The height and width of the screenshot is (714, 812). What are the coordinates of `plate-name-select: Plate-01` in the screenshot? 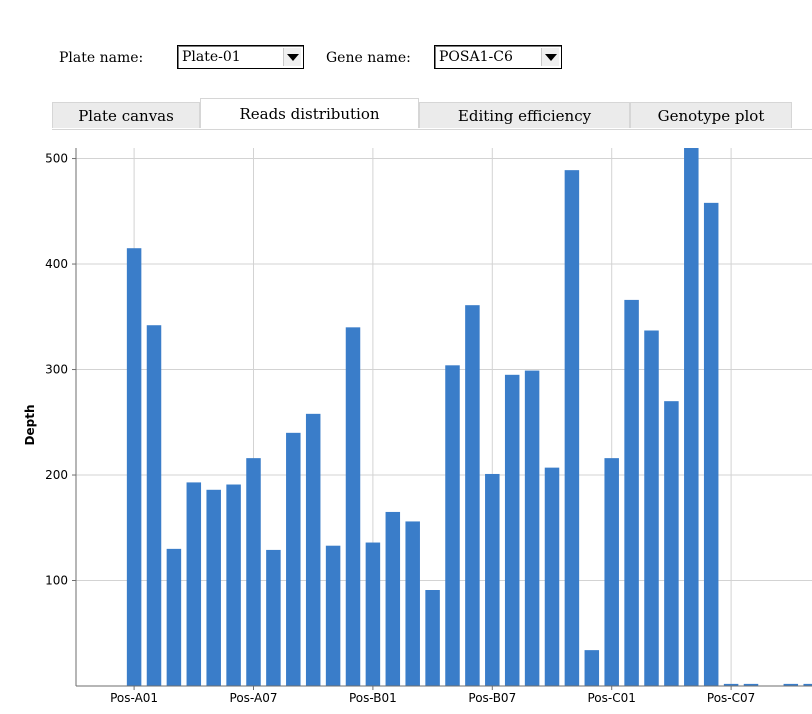 It's located at (240, 57).